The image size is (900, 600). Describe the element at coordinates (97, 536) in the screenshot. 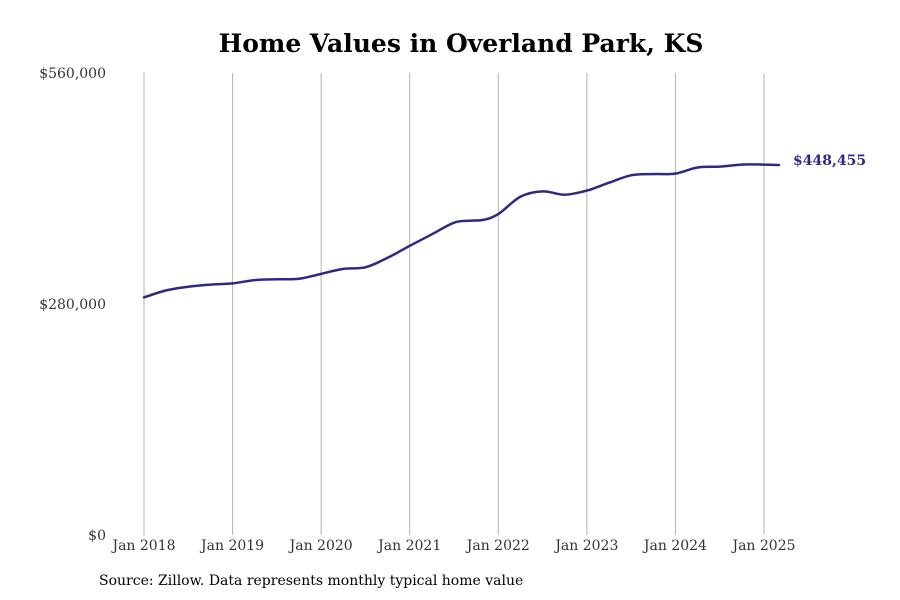

I see `y-tick-label: $0` at that location.